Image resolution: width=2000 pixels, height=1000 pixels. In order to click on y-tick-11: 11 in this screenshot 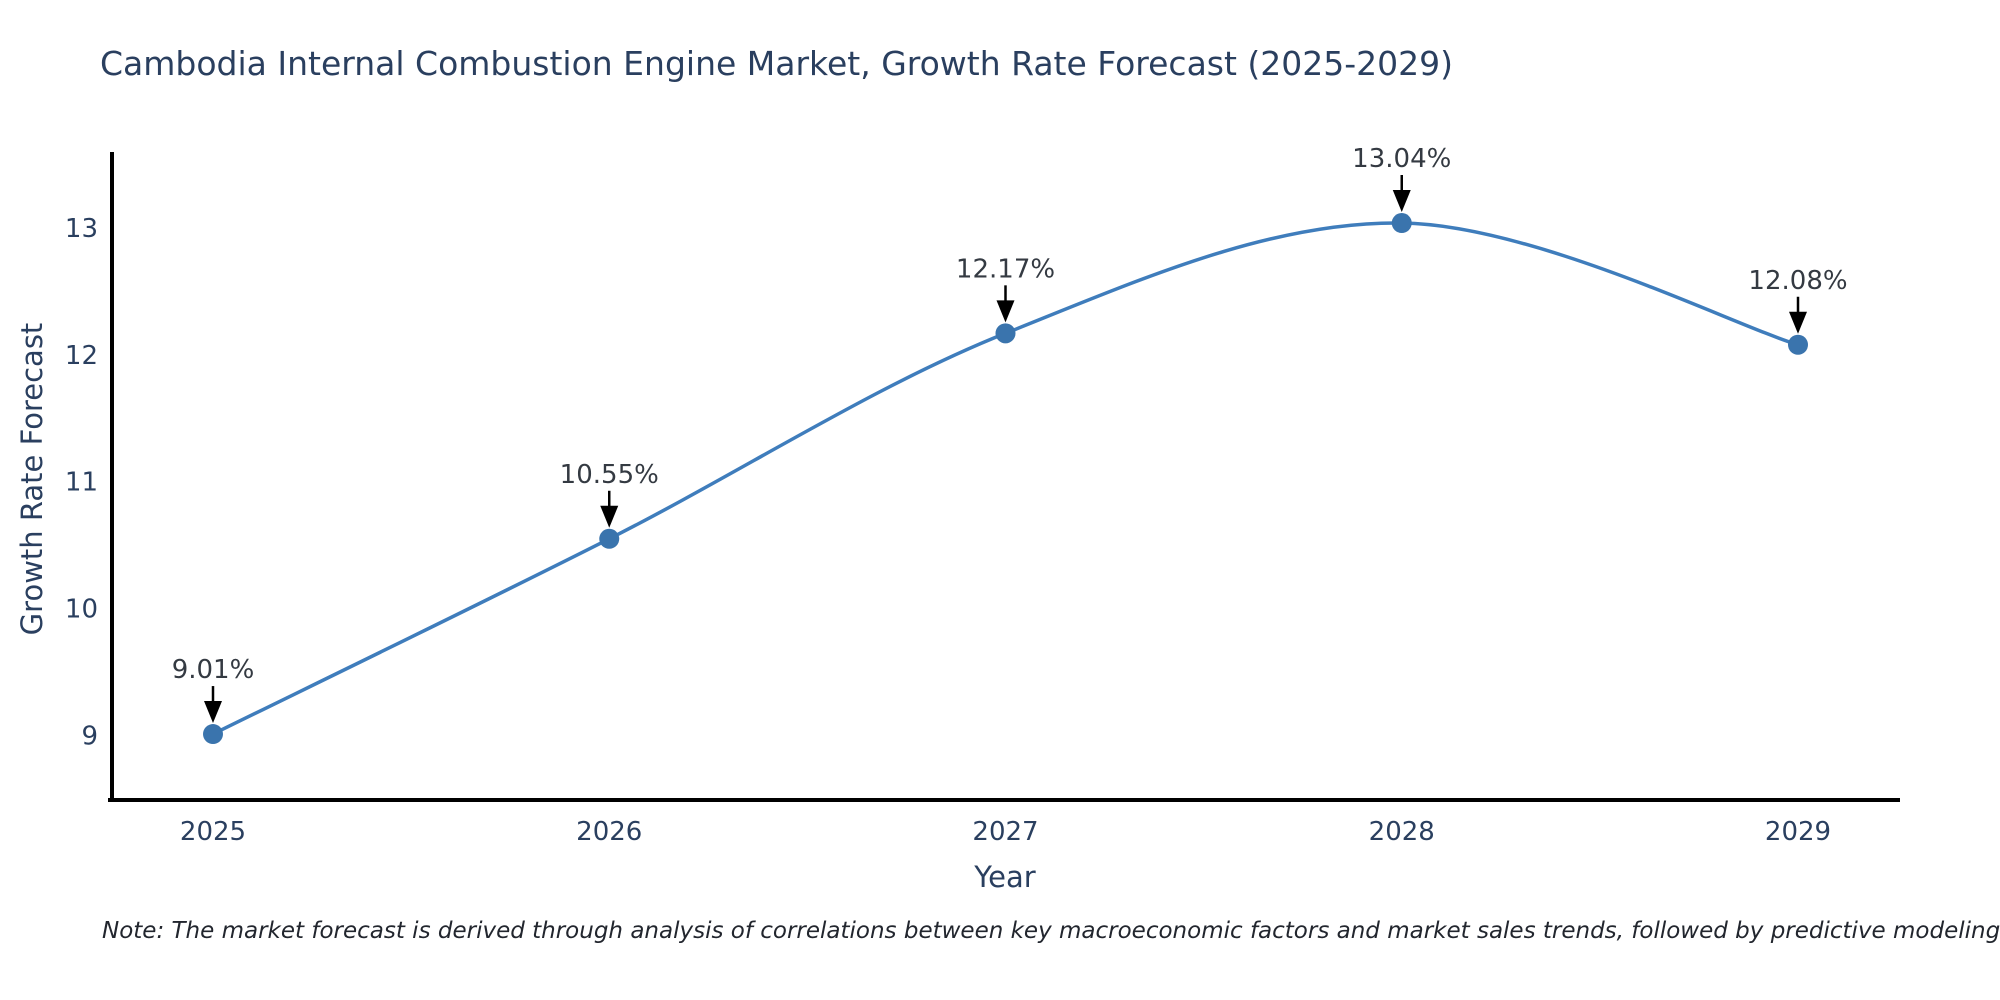, I will do `click(81, 483)`.